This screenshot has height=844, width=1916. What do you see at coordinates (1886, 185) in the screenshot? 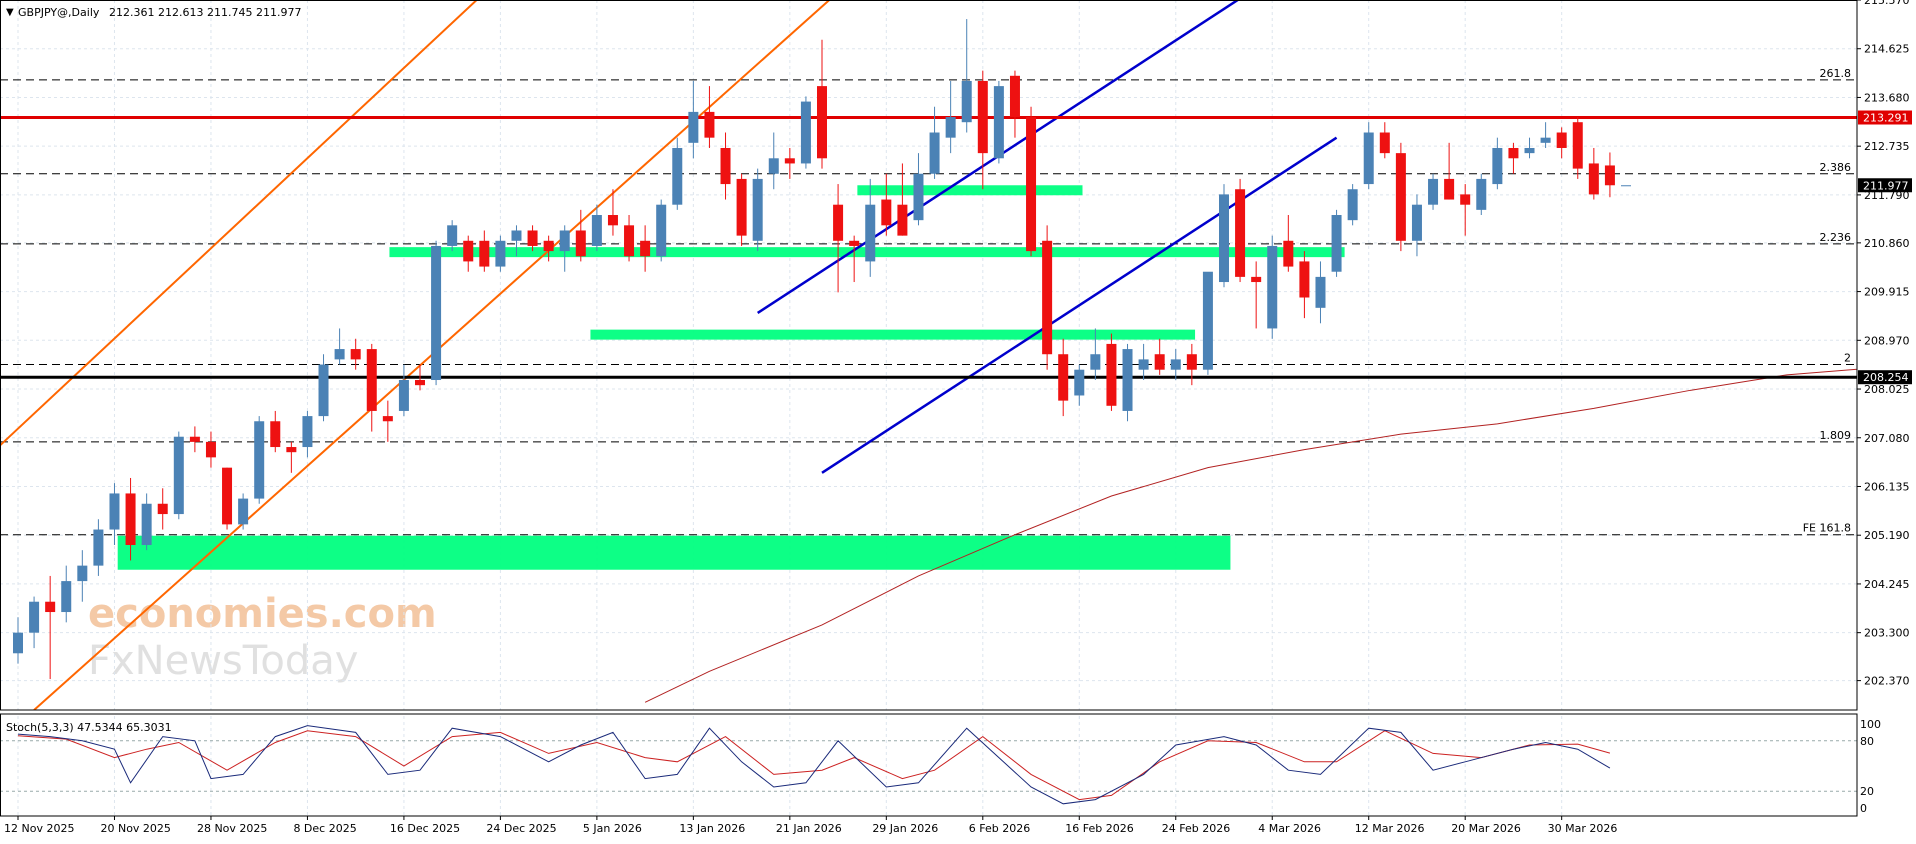
I see `last-price-label: 211.977` at bounding box center [1886, 185].